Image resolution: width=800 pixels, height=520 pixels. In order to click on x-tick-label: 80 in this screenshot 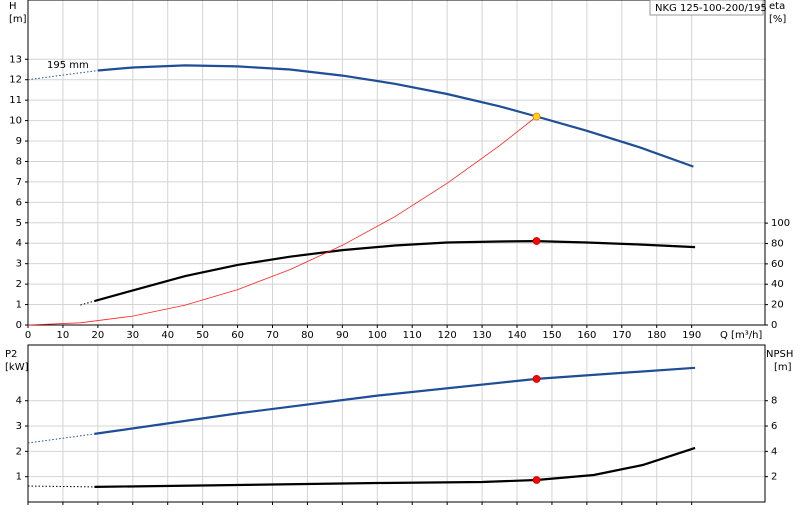, I will do `click(307, 335)`.